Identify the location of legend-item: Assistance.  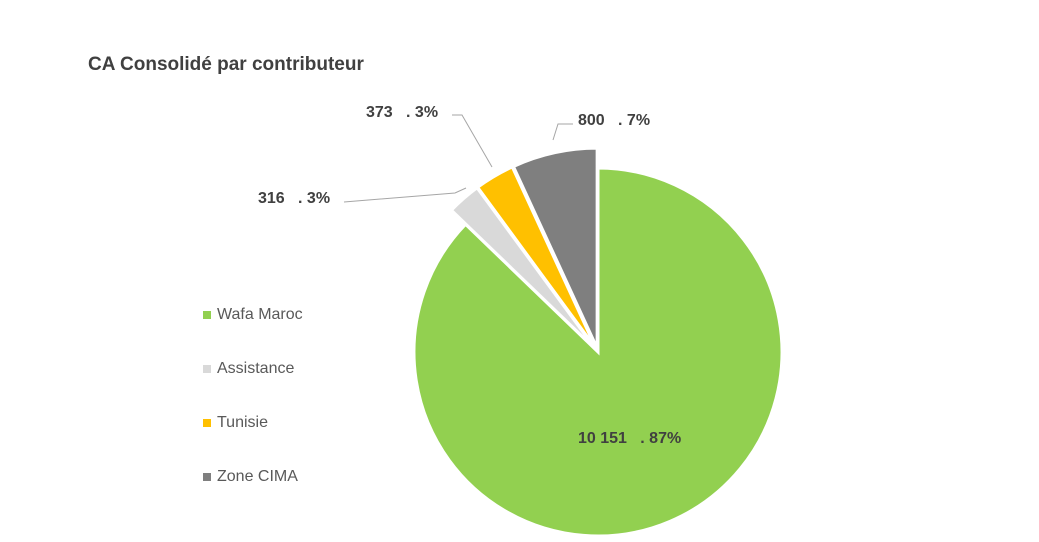
(248, 369).